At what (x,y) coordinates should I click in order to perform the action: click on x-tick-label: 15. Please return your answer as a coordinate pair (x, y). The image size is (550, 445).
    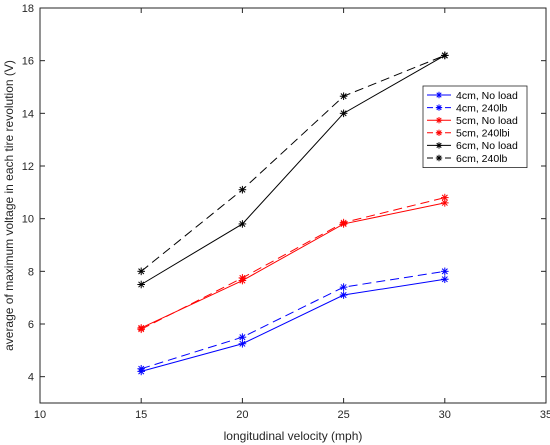
    Looking at the image, I should click on (141, 415).